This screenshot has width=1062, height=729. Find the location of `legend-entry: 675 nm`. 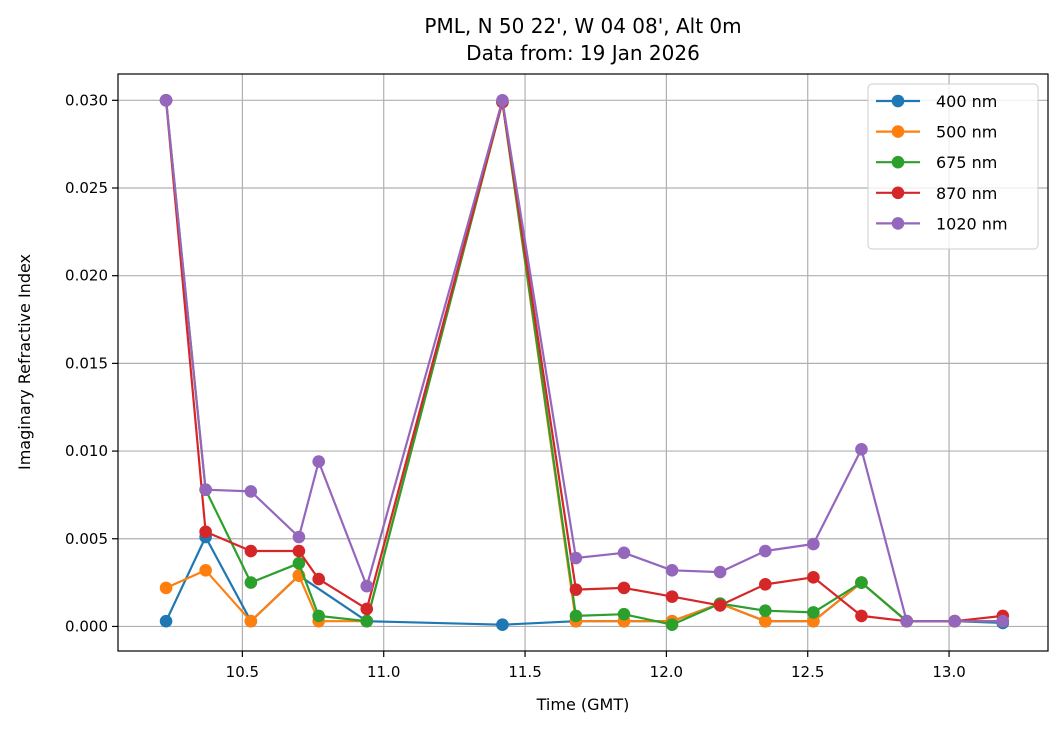

legend-entry: 675 nm is located at coordinates (936, 162).